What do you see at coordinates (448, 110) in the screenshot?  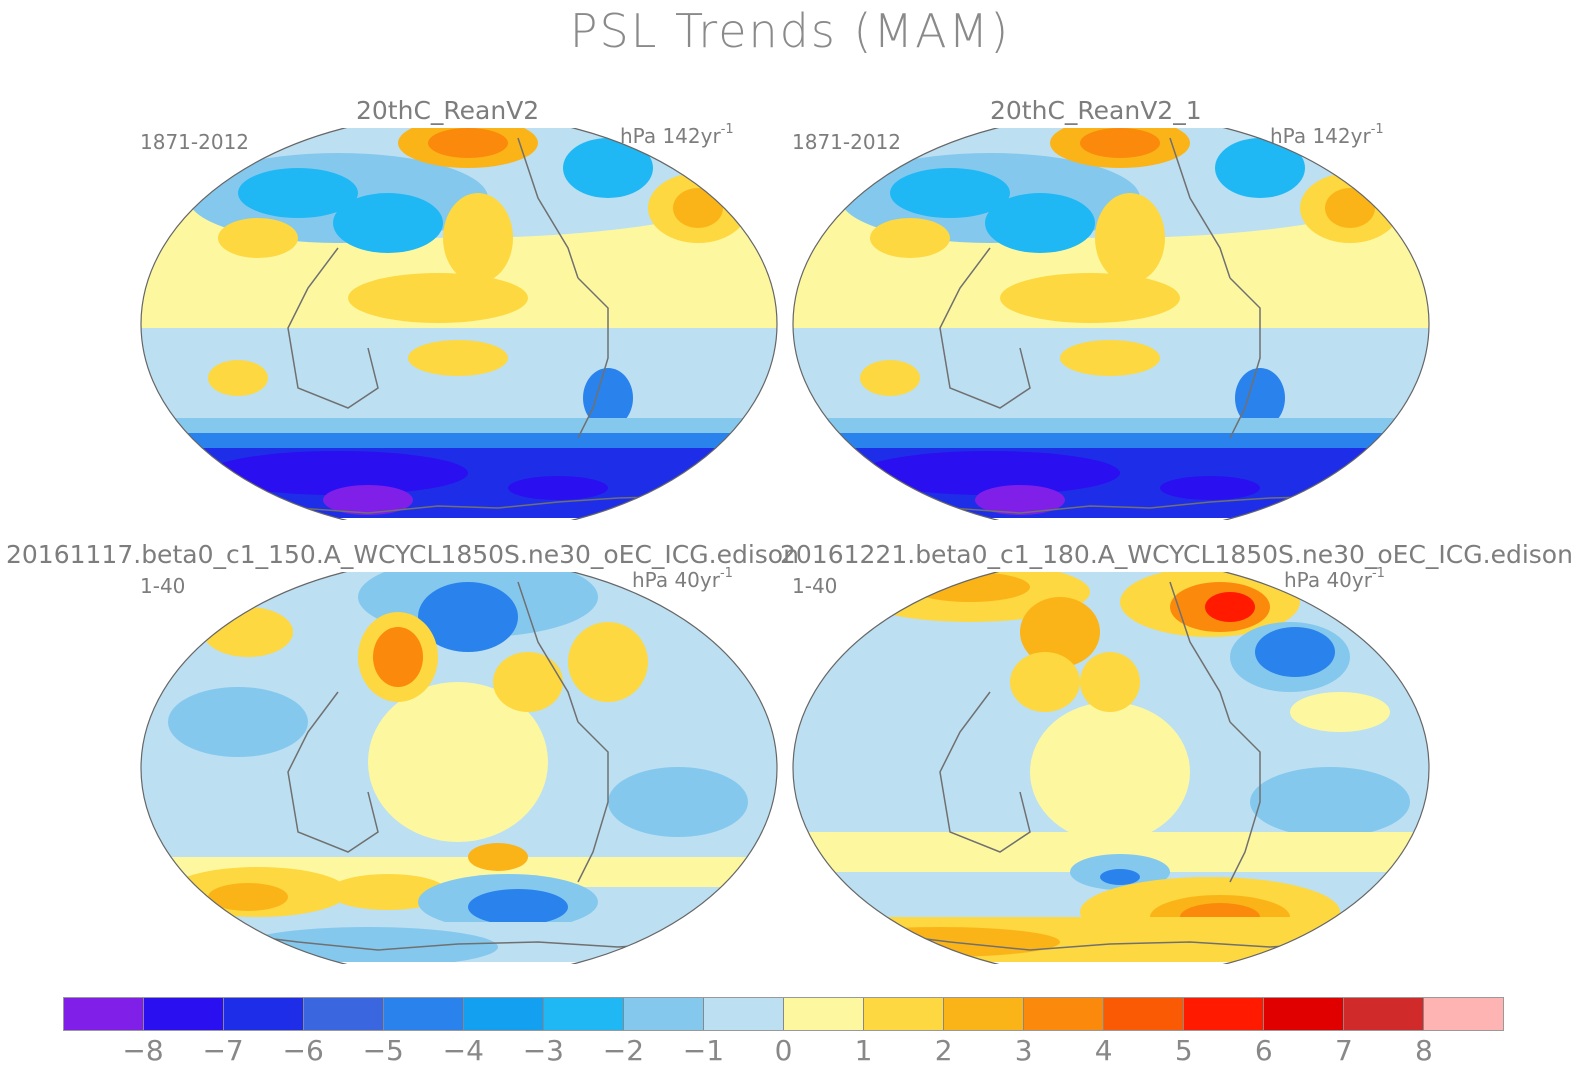 I see `panel-1-title: 20thC_ReanV2` at bounding box center [448, 110].